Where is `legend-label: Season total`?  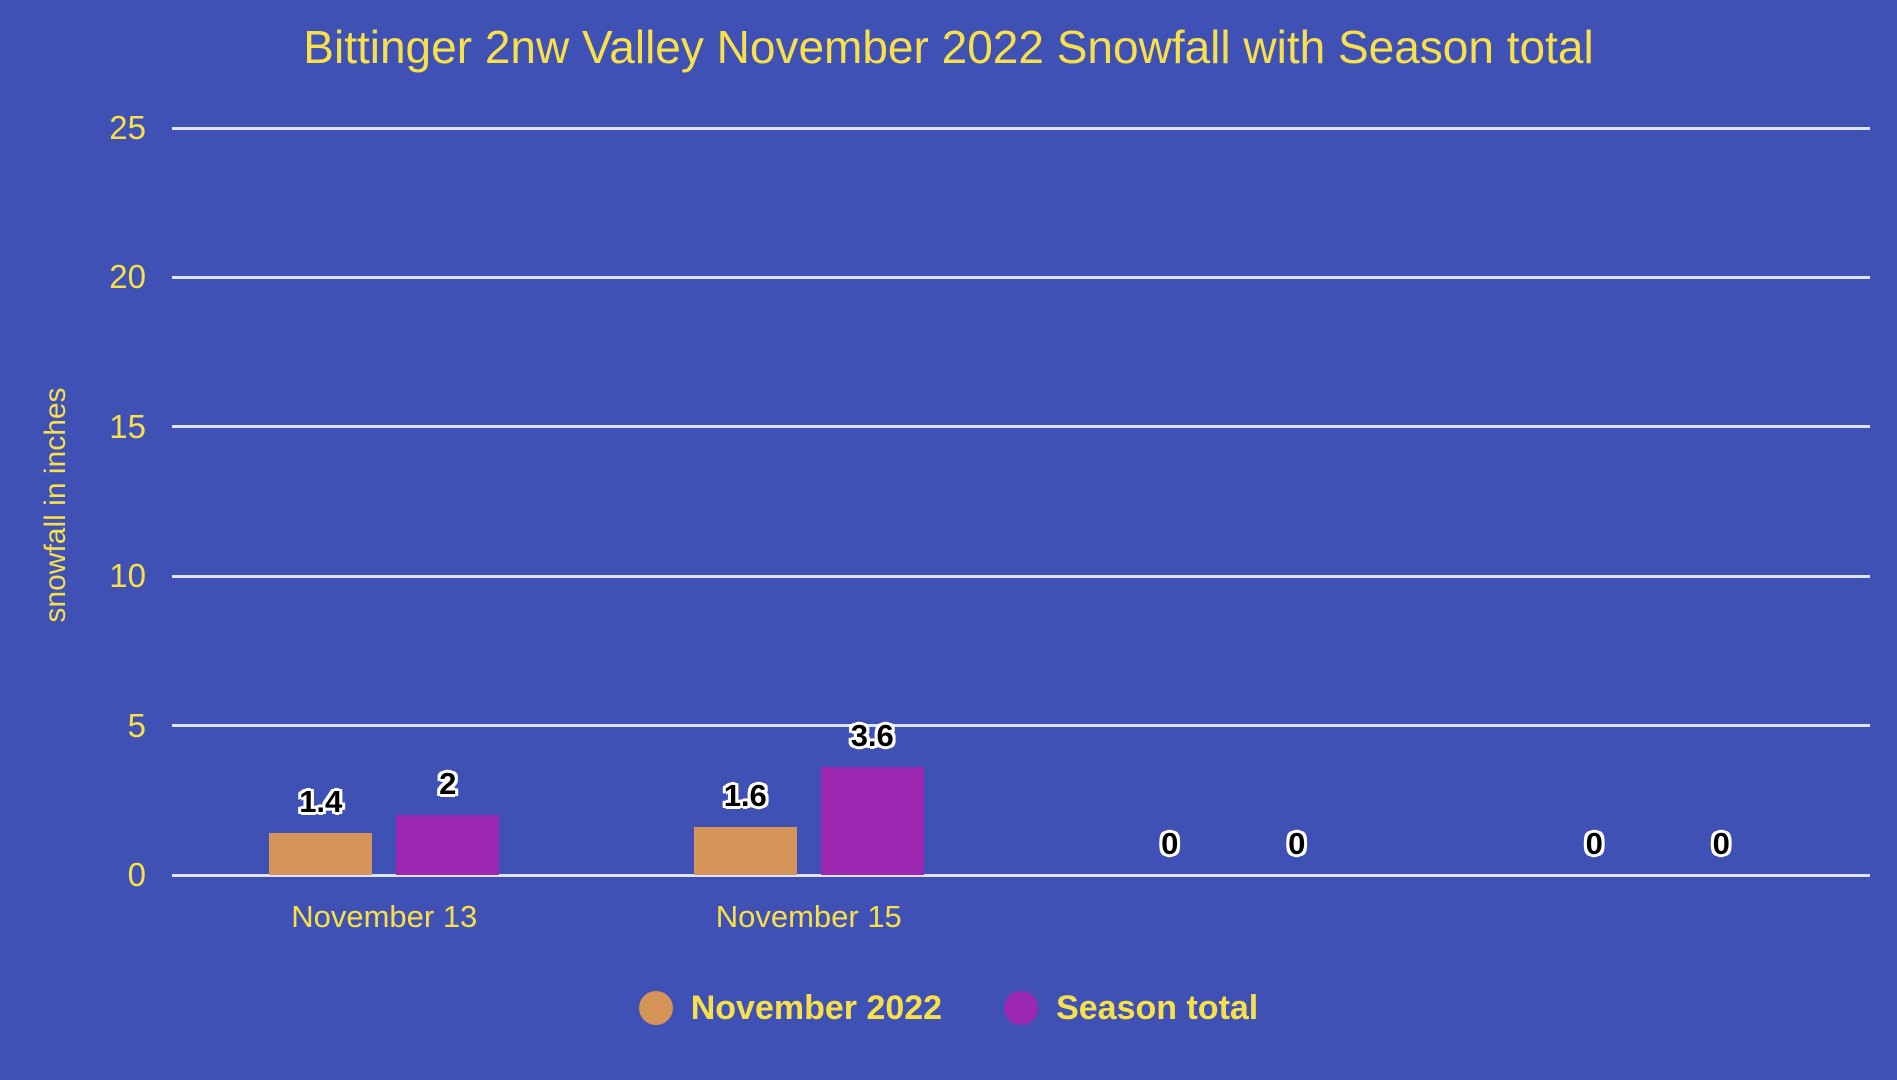 legend-label: Season total is located at coordinates (1157, 1007).